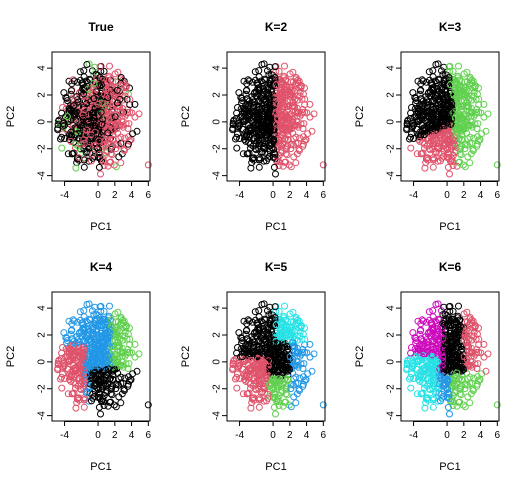  What do you see at coordinates (290, 435) in the screenshot?
I see `x-tick-label: 2` at bounding box center [290, 435].